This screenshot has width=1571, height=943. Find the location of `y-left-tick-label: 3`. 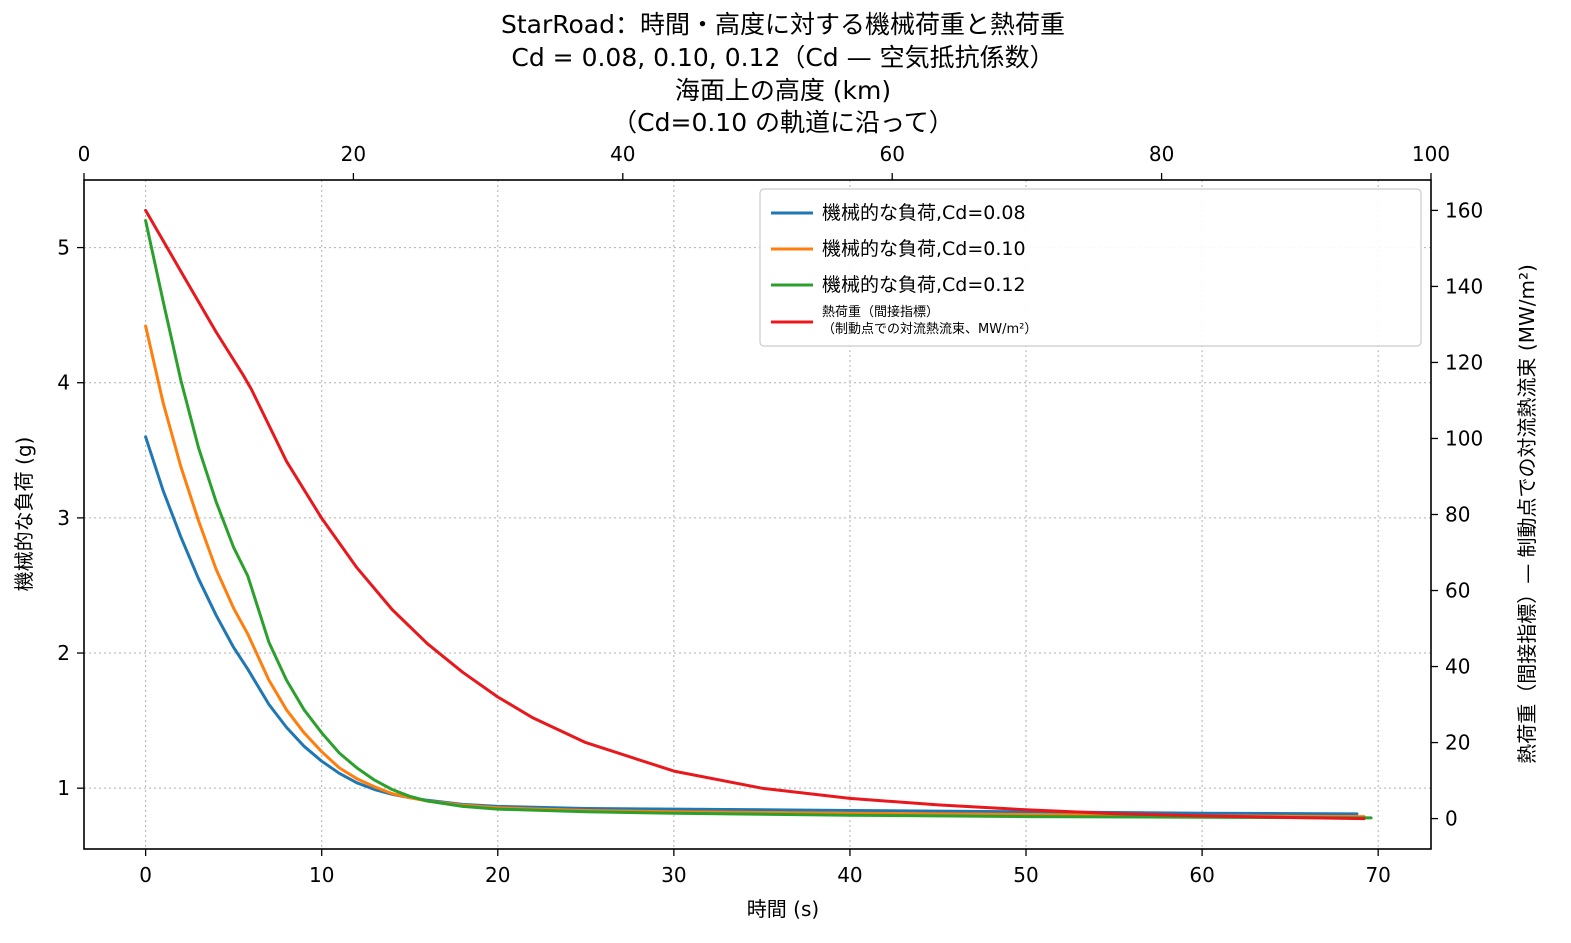

y-left-tick-label: 3 is located at coordinates (63, 518).